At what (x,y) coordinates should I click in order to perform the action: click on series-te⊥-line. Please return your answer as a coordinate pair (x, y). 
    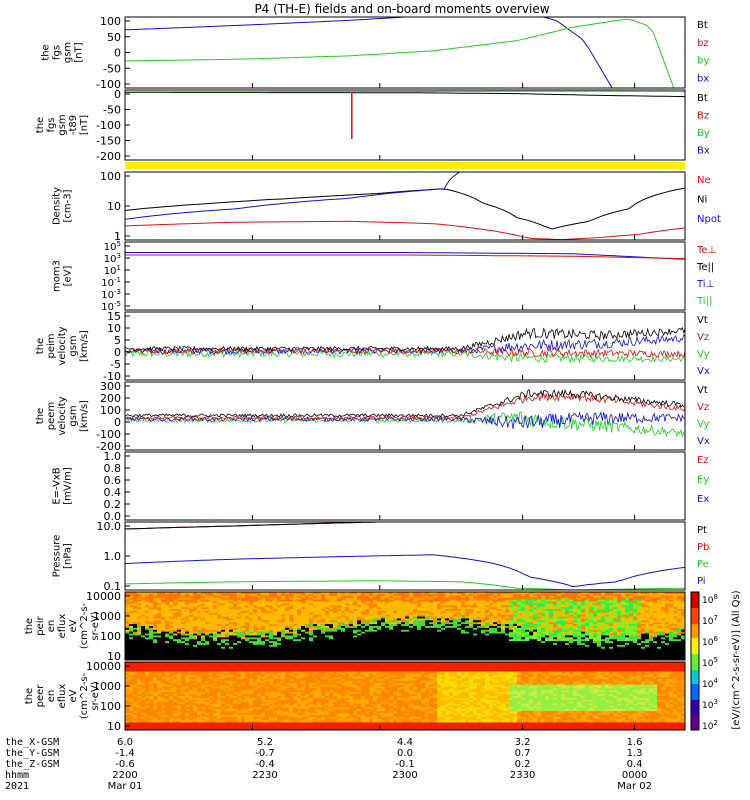
    Looking at the image, I should click on (405, 257).